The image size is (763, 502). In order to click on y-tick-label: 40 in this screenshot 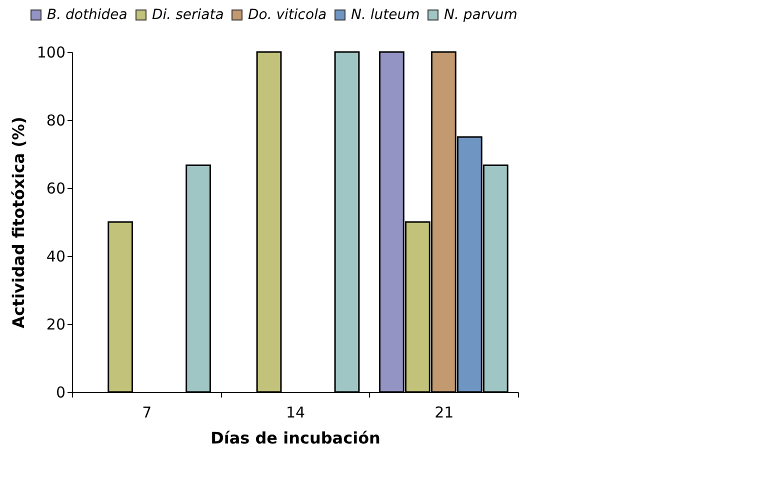, I will do `click(56, 257)`.